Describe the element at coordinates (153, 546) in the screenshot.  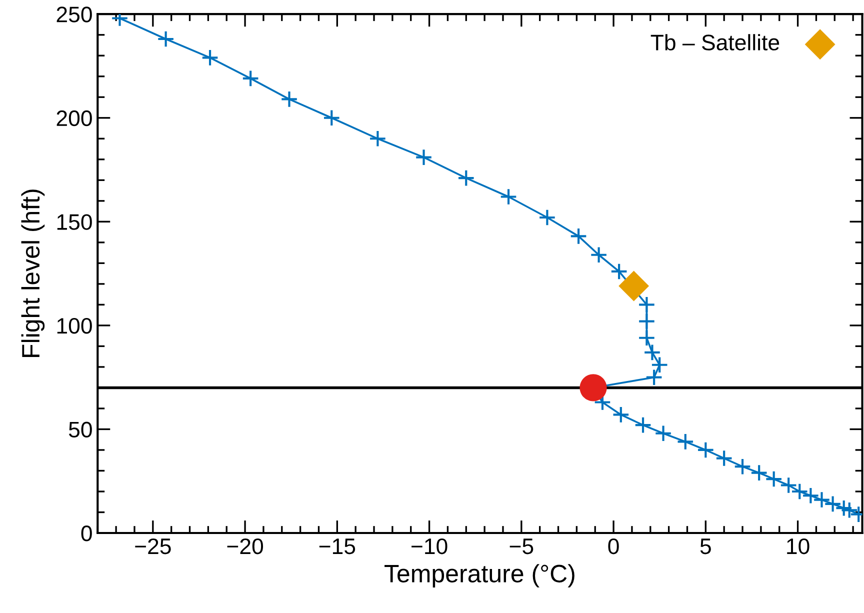
I see `x-tick-label: −25` at that location.